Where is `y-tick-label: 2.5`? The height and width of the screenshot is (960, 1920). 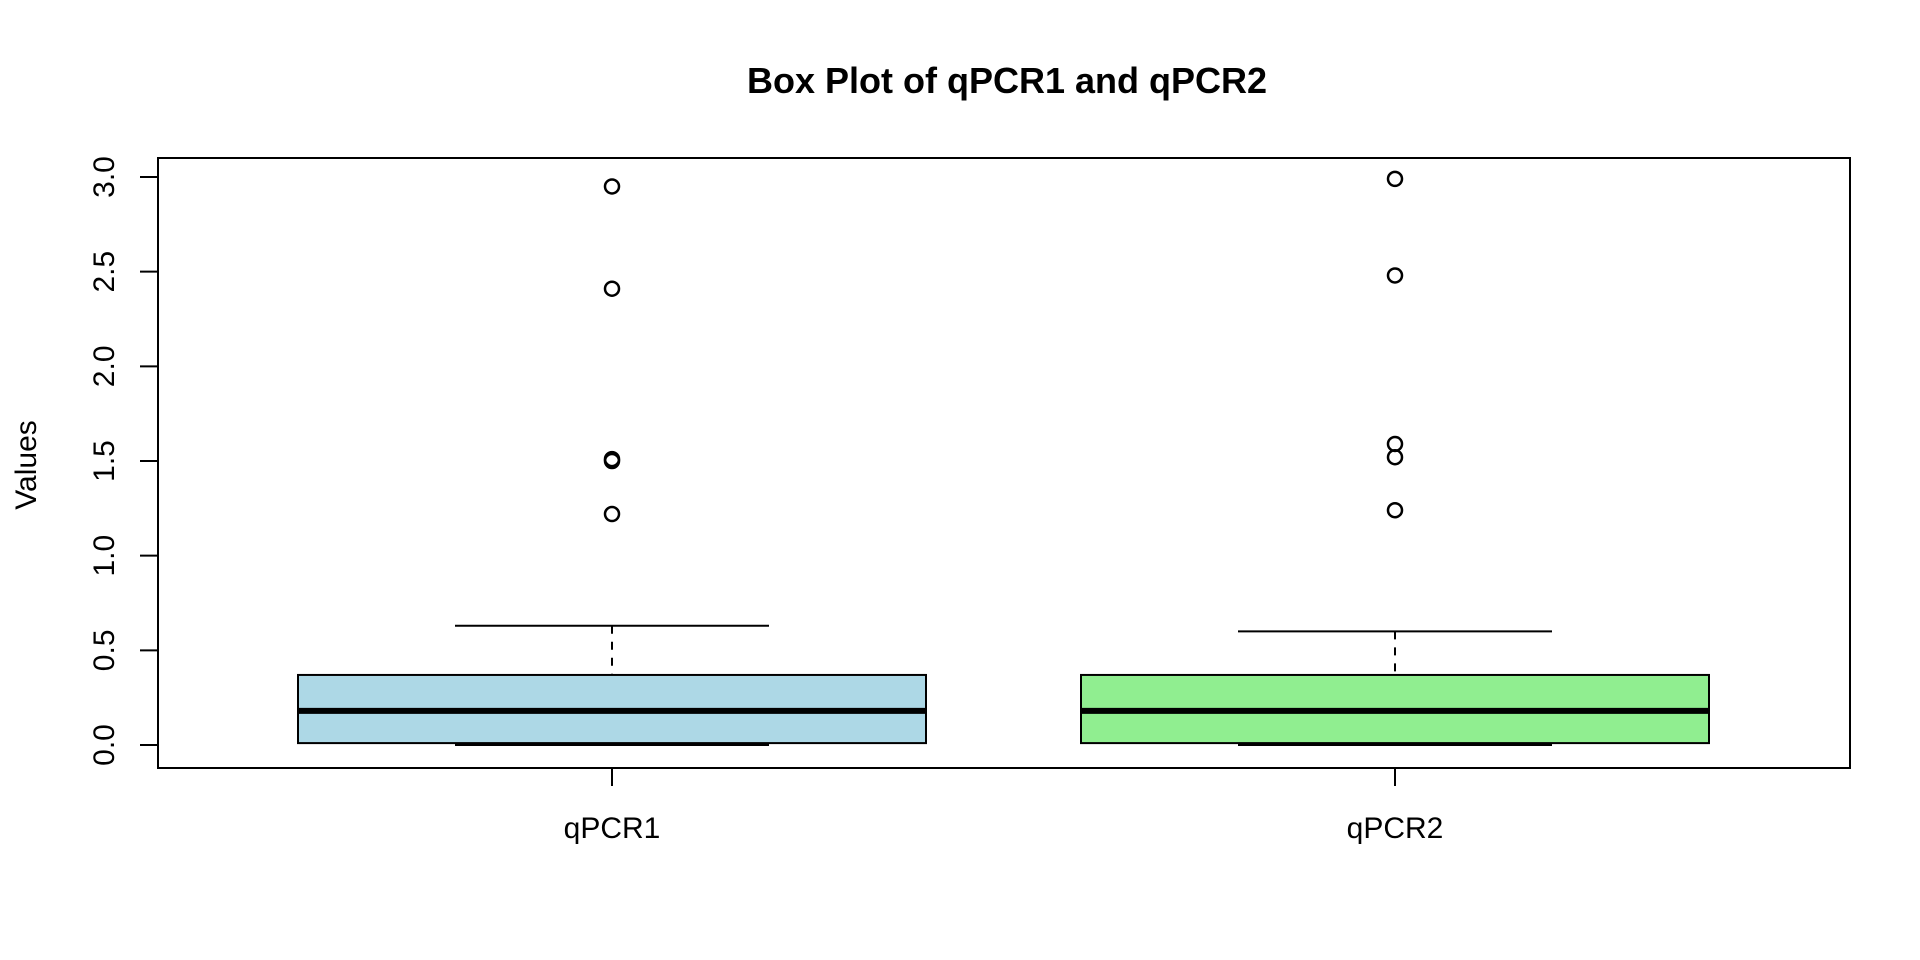 y-tick-label: 2.5 is located at coordinates (104, 272).